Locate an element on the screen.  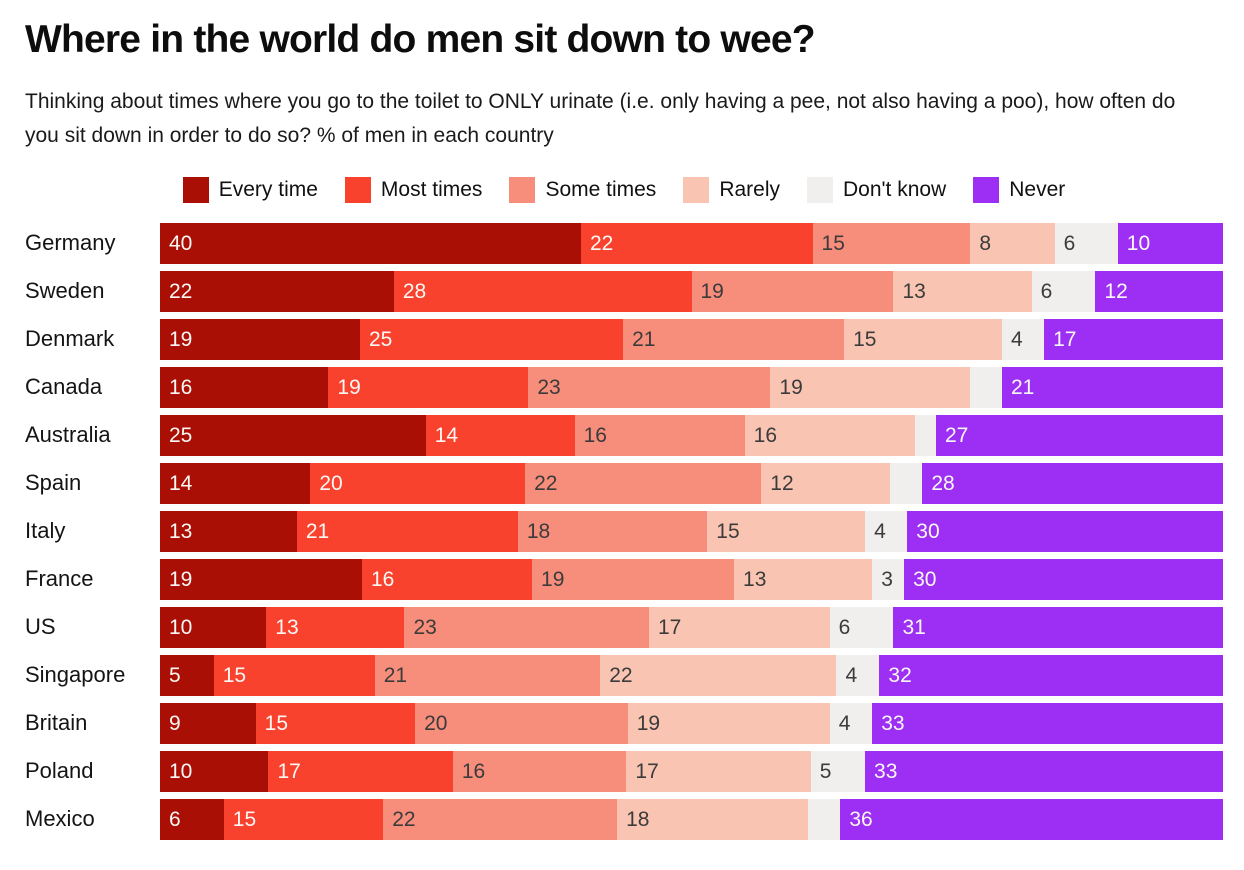
bar-segment-every_time: 13 is located at coordinates (228, 531).